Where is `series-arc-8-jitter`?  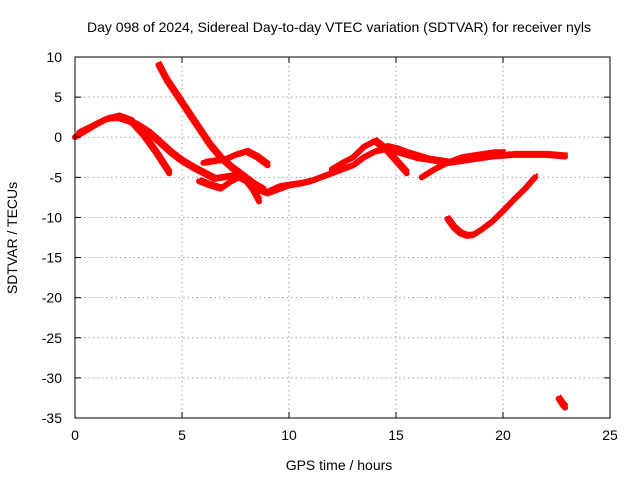 series-arc-8-jitter is located at coordinates (414, 151).